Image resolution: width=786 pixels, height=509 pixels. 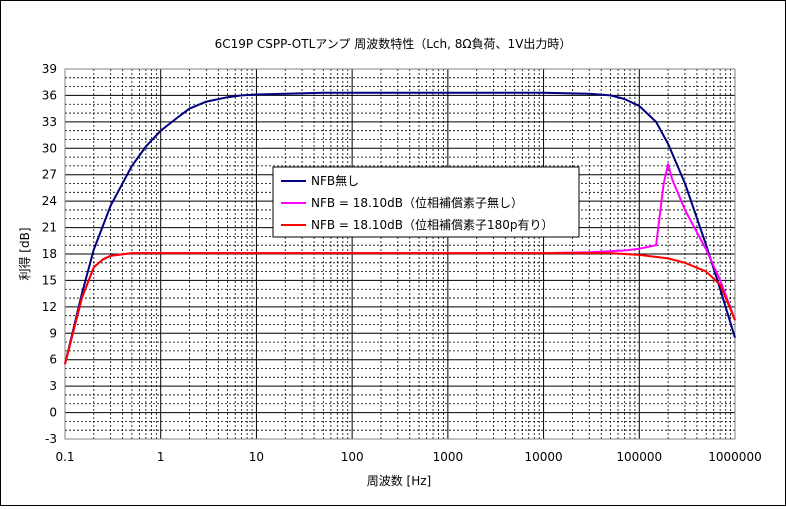 What do you see at coordinates (734, 457) in the screenshot?
I see `x-tick-label: 1000000` at bounding box center [734, 457].